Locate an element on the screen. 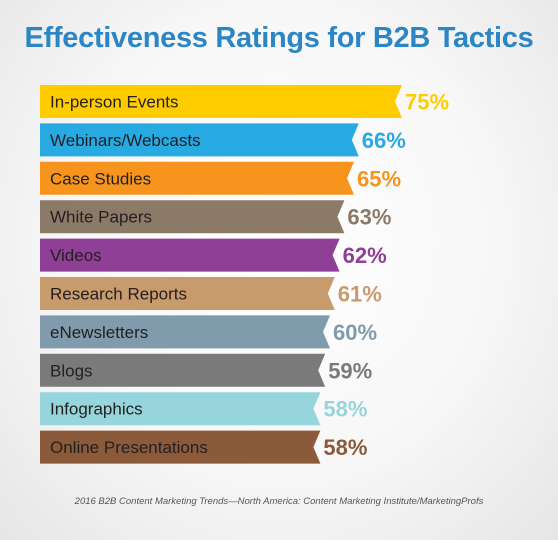 This screenshot has height=540, width=558. category-label: Research Reports is located at coordinates (118, 294).